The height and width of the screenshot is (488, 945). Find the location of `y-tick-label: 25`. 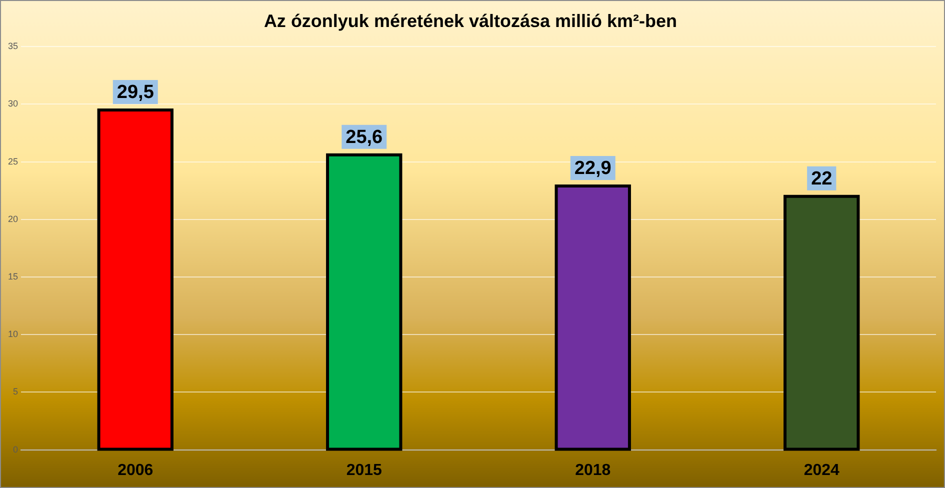

y-tick-label: 25 is located at coordinates (13, 161).